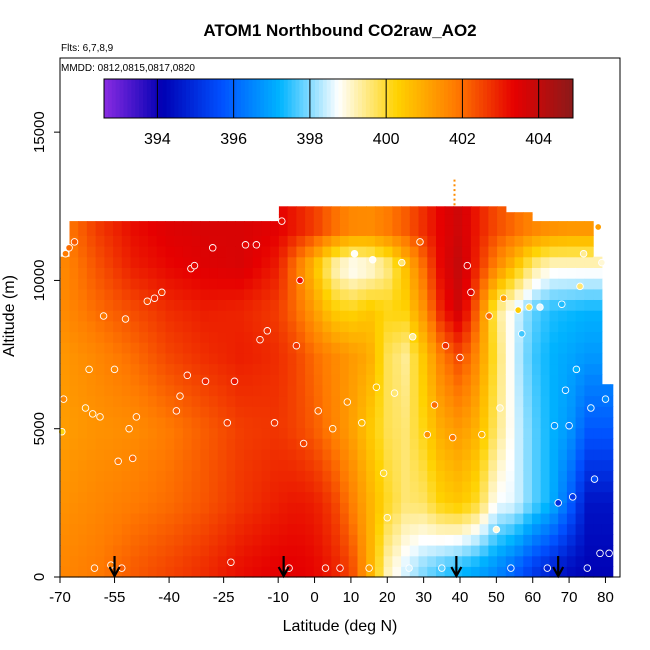 This screenshot has height=650, width=650. Describe the element at coordinates (39, 577) in the screenshot. I see `y-tick-label: 0` at that location.